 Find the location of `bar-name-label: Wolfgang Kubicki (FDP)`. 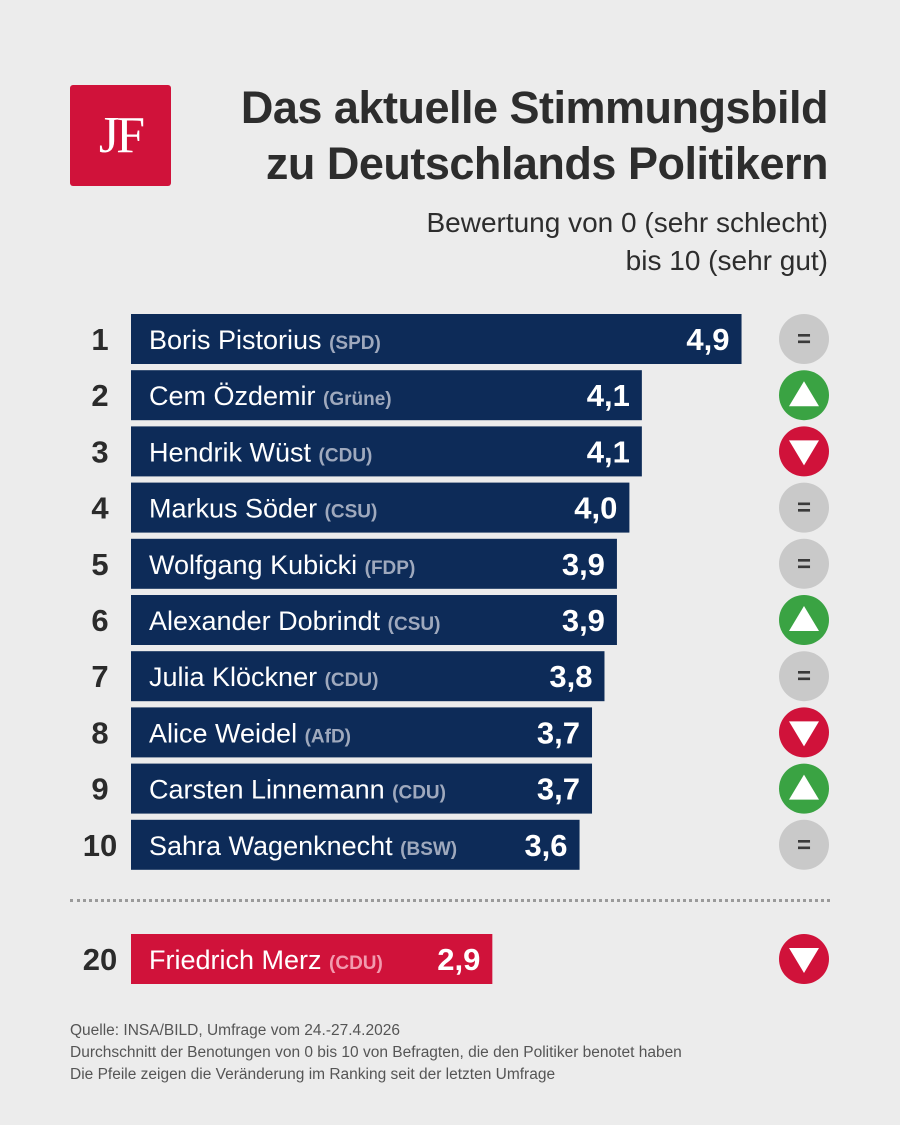

bar-name-label: Wolfgang Kubicki (FDP) is located at coordinates (282, 565).